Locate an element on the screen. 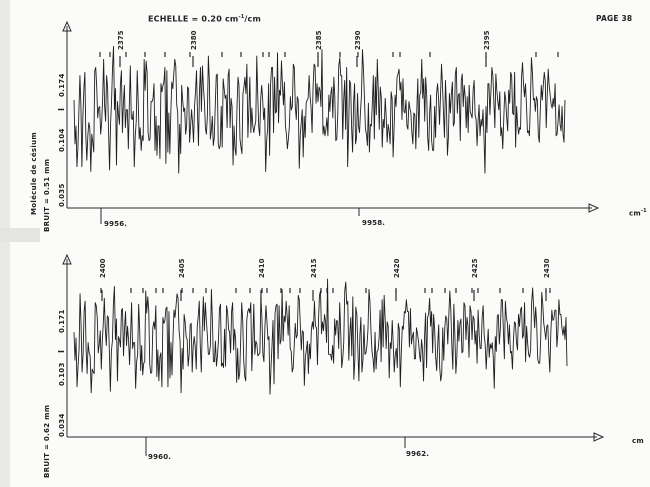  chart2-marker-label-6: 2430 is located at coordinates (547, 268).